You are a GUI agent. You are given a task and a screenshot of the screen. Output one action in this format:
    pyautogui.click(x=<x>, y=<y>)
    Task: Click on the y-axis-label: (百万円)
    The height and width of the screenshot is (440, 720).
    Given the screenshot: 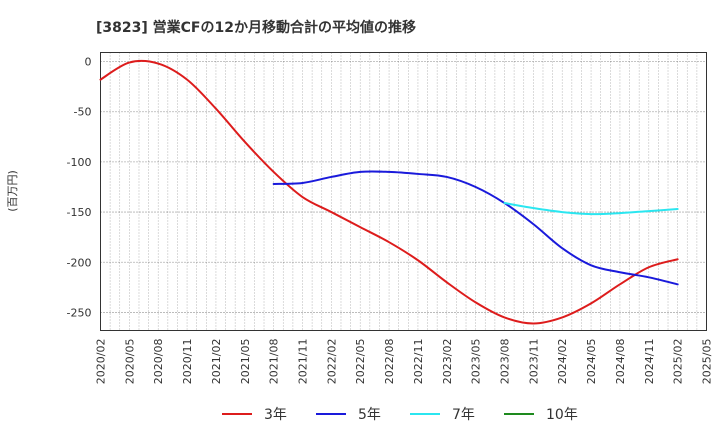 What is the action you would take?
    pyautogui.click(x=12, y=191)
    